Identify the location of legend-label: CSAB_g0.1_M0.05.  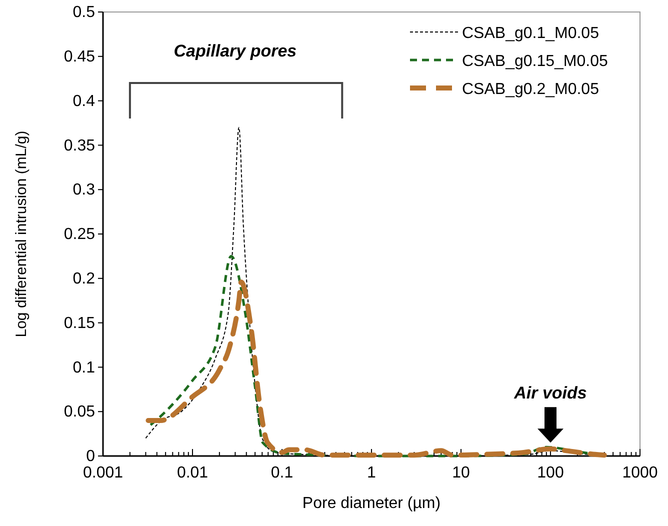
(531, 33).